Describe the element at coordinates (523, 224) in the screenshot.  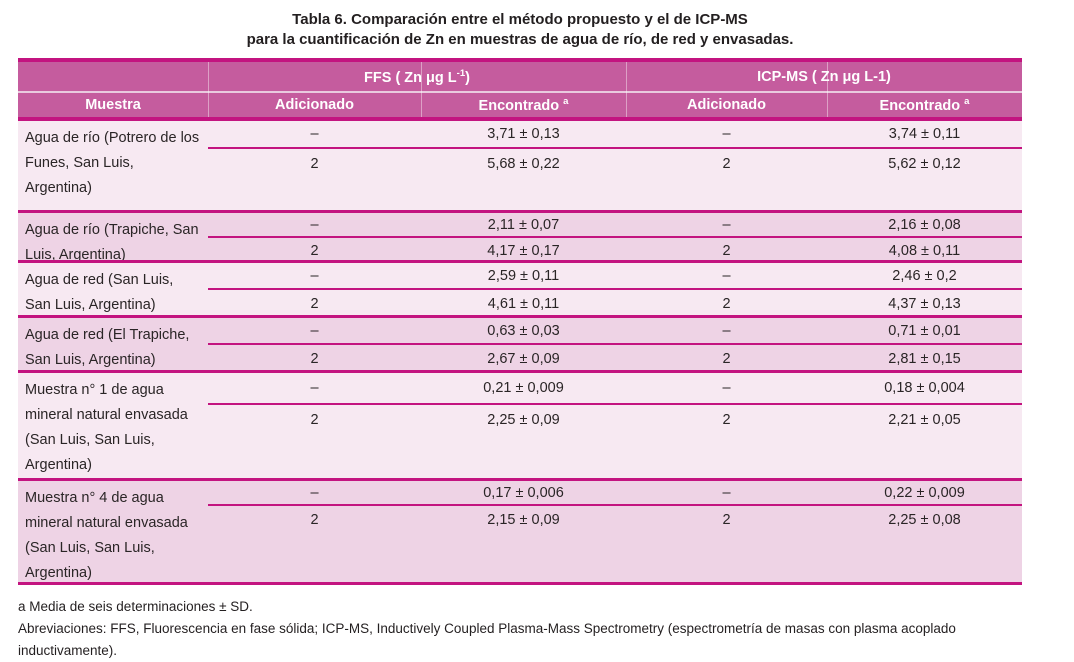
I see `ffs-encontrado-value: 2,11 ± 0,07` at that location.